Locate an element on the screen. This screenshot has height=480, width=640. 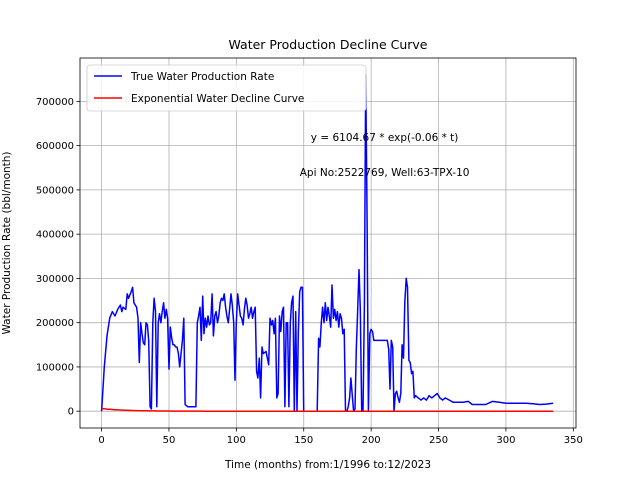
y-tick-label: 700000 is located at coordinates (55, 102).